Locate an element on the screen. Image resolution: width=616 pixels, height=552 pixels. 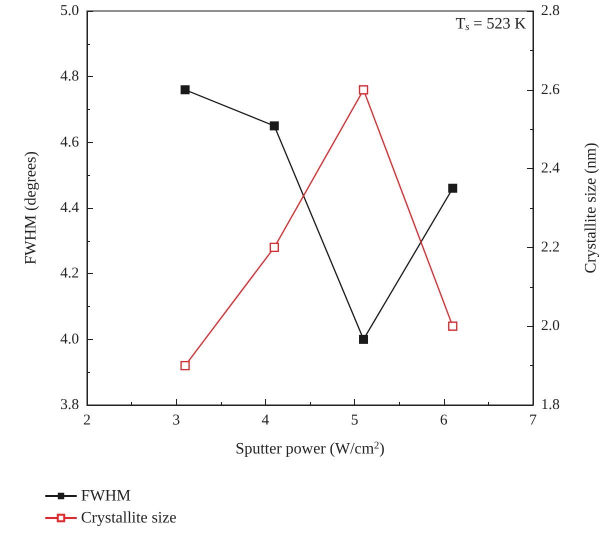
x-tick-label: 6 is located at coordinates (444, 420).